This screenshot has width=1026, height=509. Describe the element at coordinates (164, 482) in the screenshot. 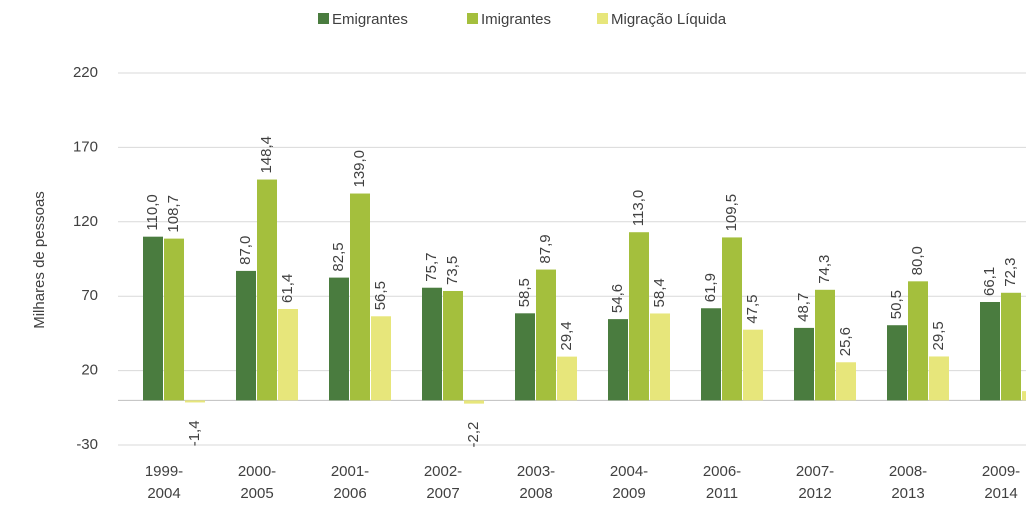

I see `x-tick-label: 1999-2004` at that location.